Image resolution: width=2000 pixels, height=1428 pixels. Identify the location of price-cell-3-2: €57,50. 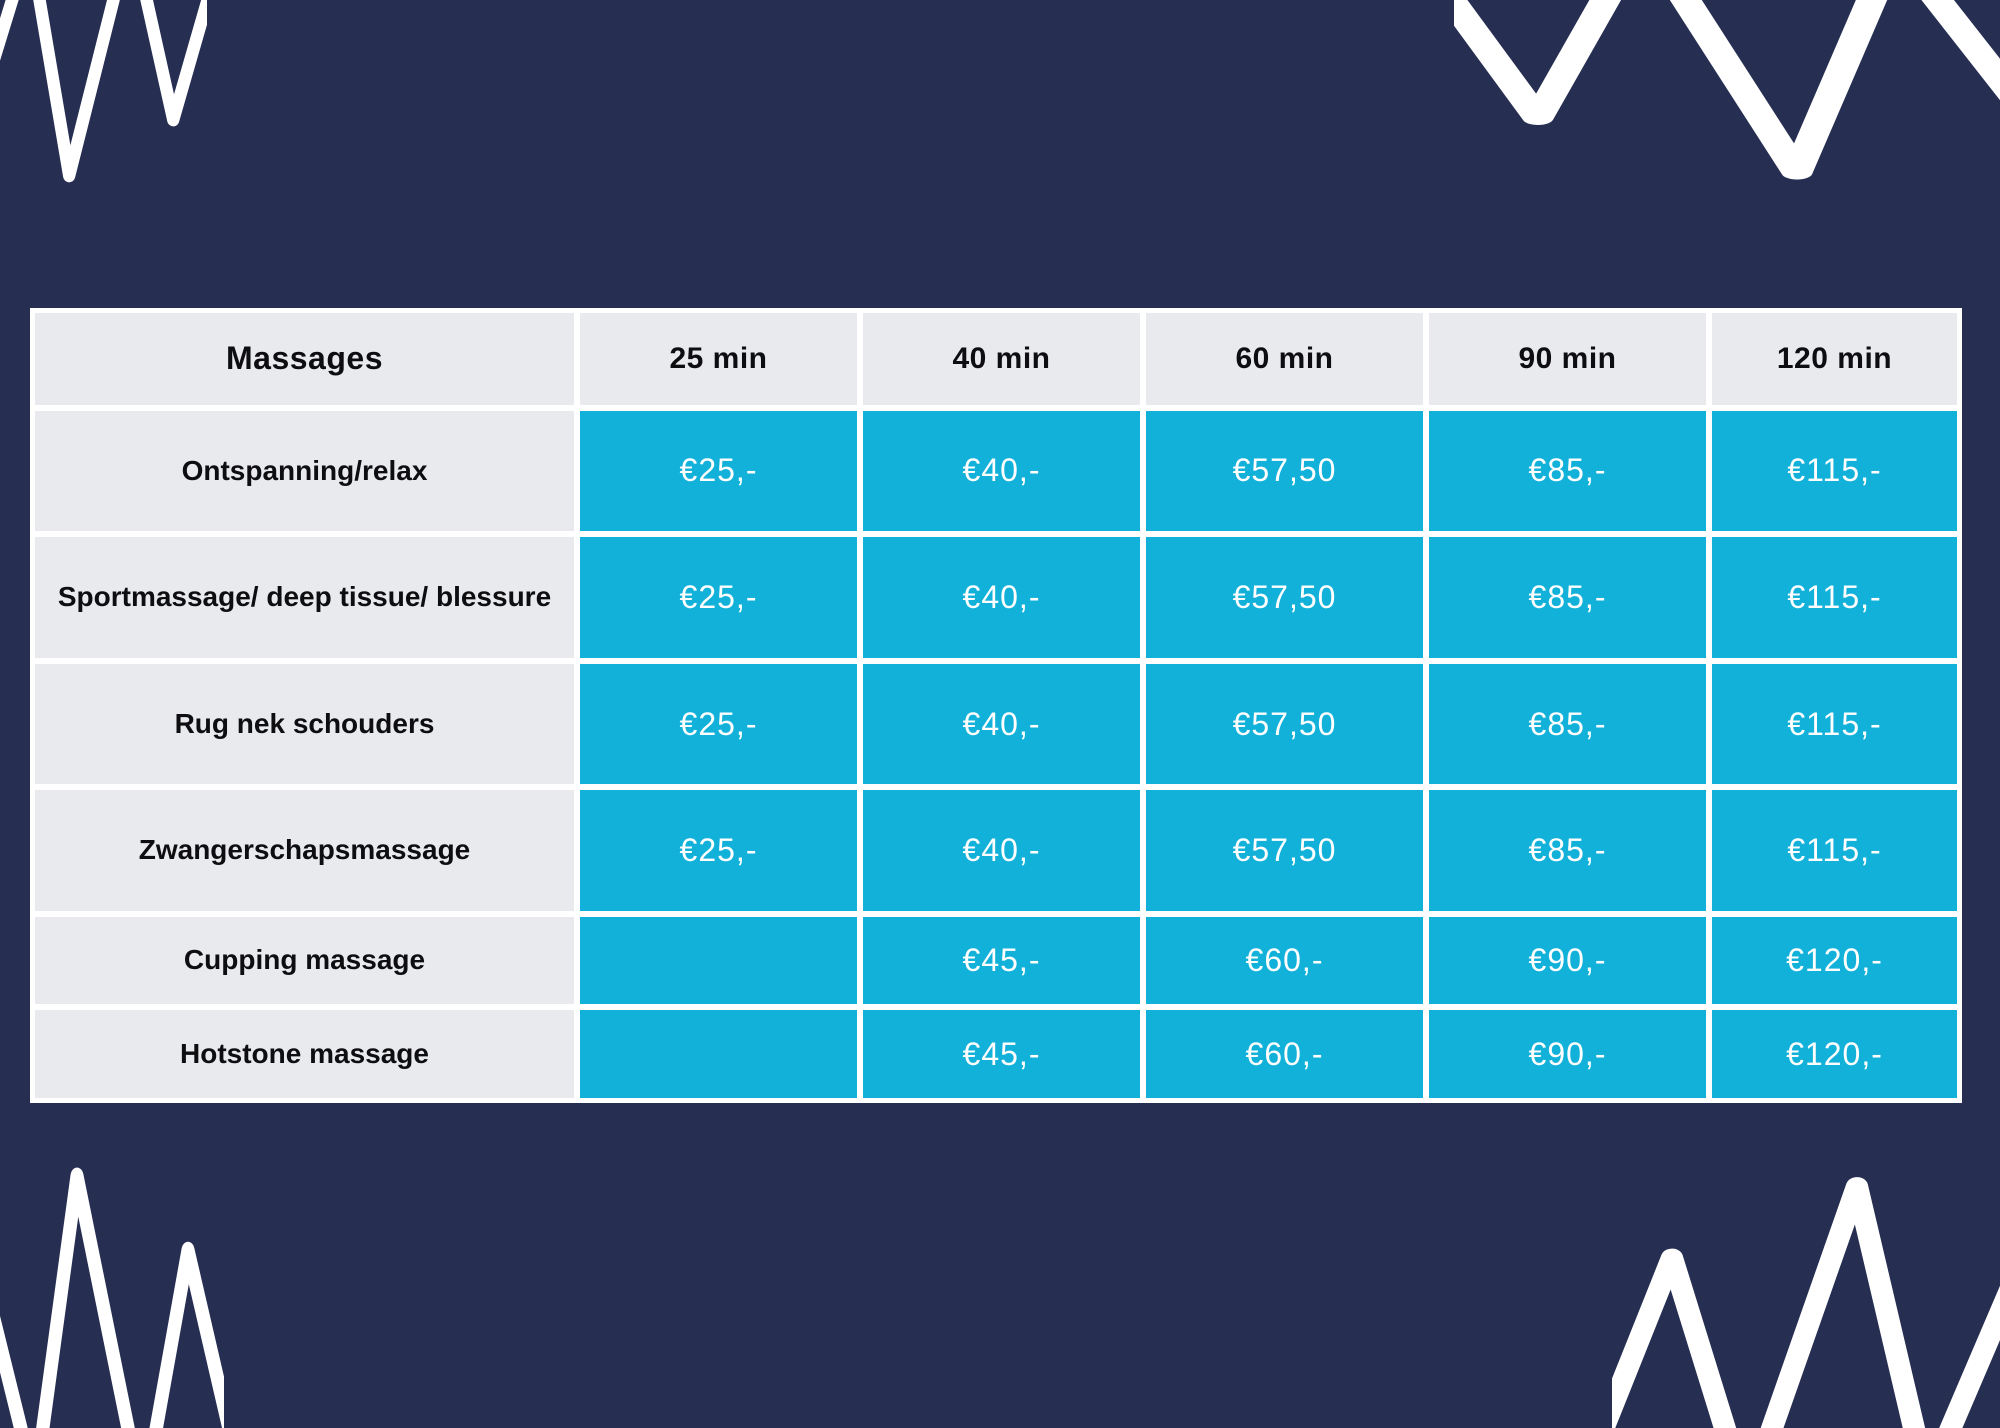
(1284, 850).